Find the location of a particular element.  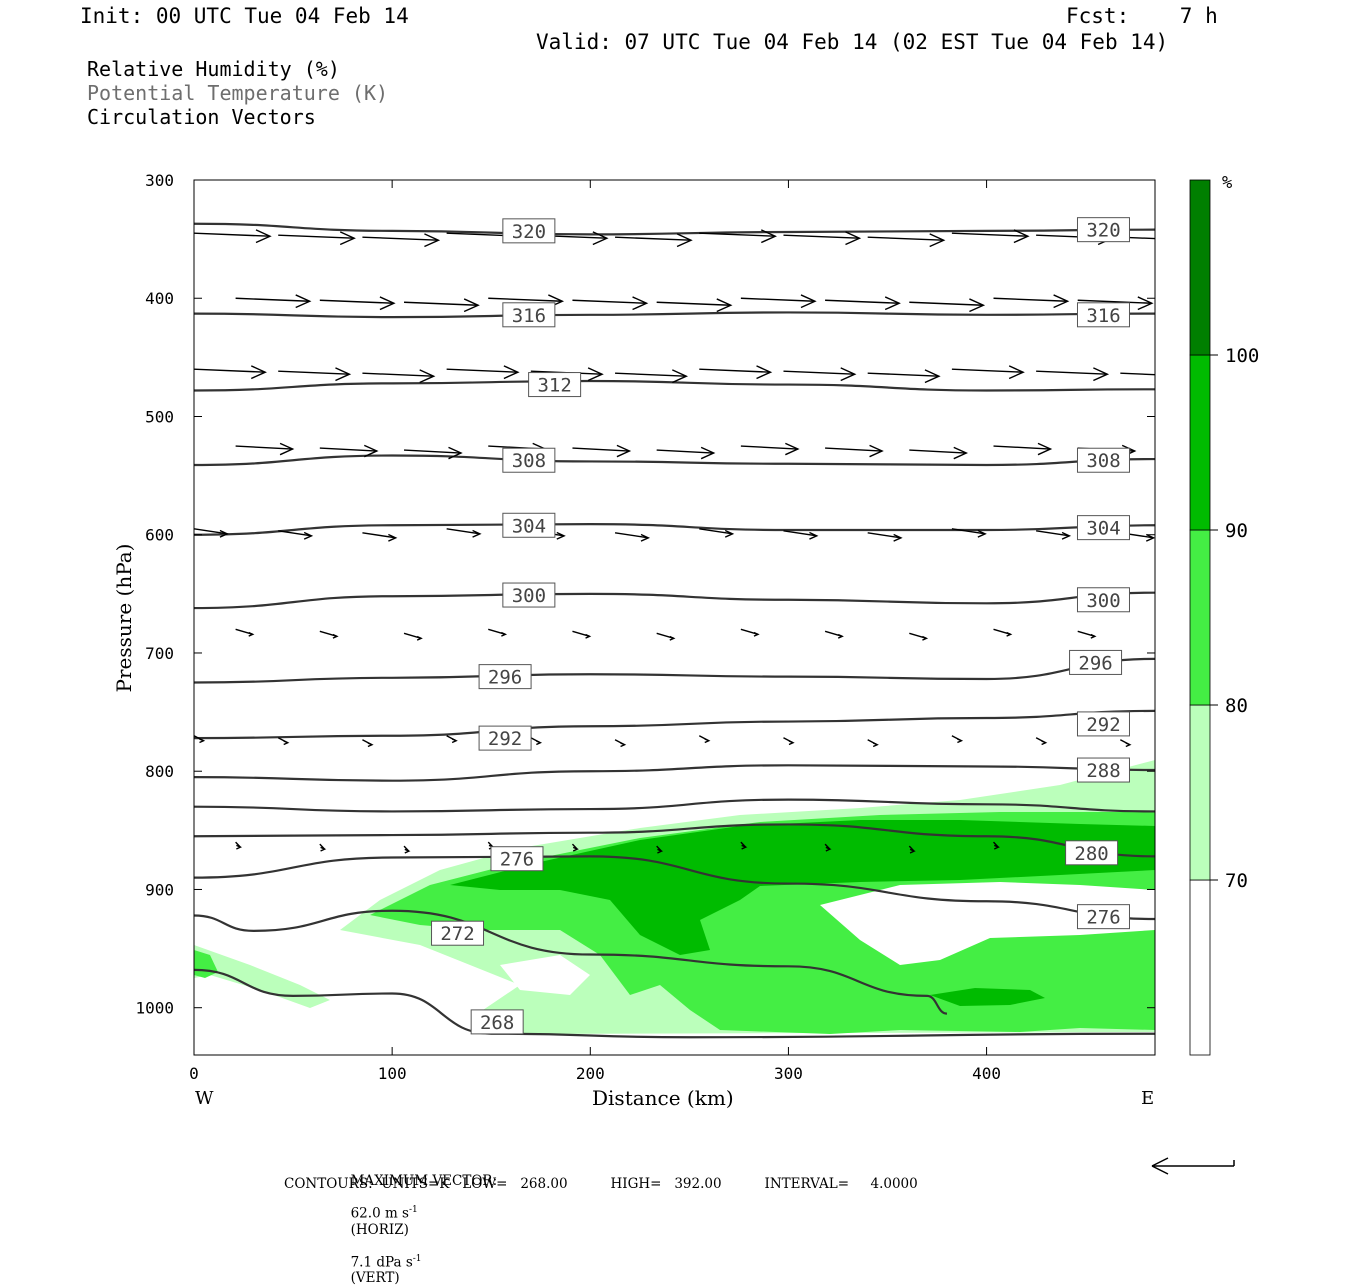

rh-dry-pocket-east is located at coordinates (987, 923).